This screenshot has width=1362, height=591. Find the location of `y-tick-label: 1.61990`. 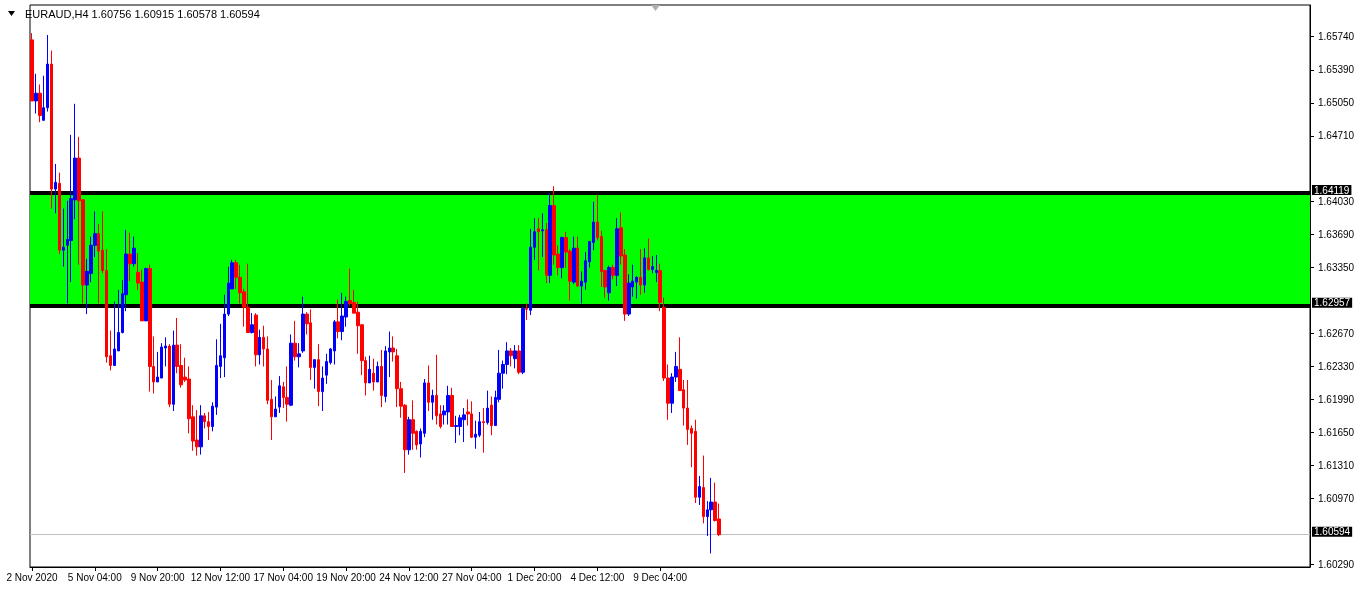

y-tick-label: 1.61990 is located at coordinates (1336, 399).